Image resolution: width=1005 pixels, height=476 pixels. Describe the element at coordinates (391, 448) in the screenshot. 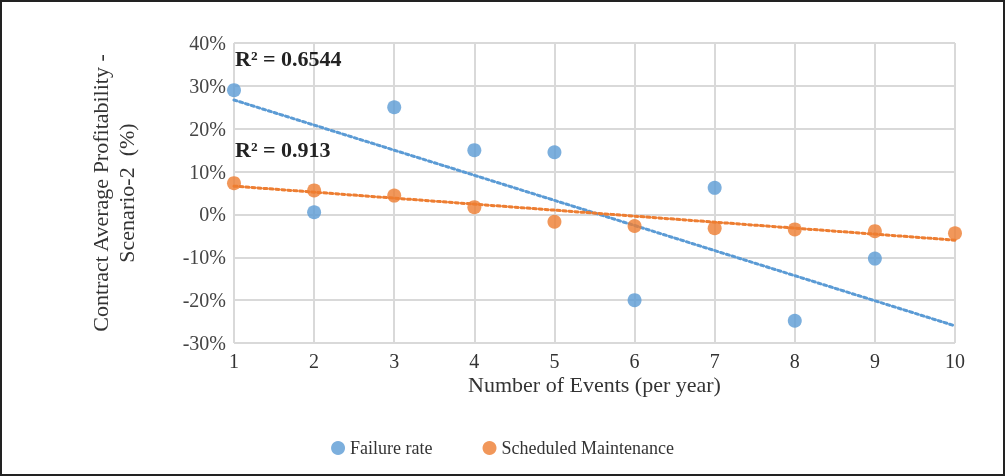

I see `legend-label: Failure rate` at that location.